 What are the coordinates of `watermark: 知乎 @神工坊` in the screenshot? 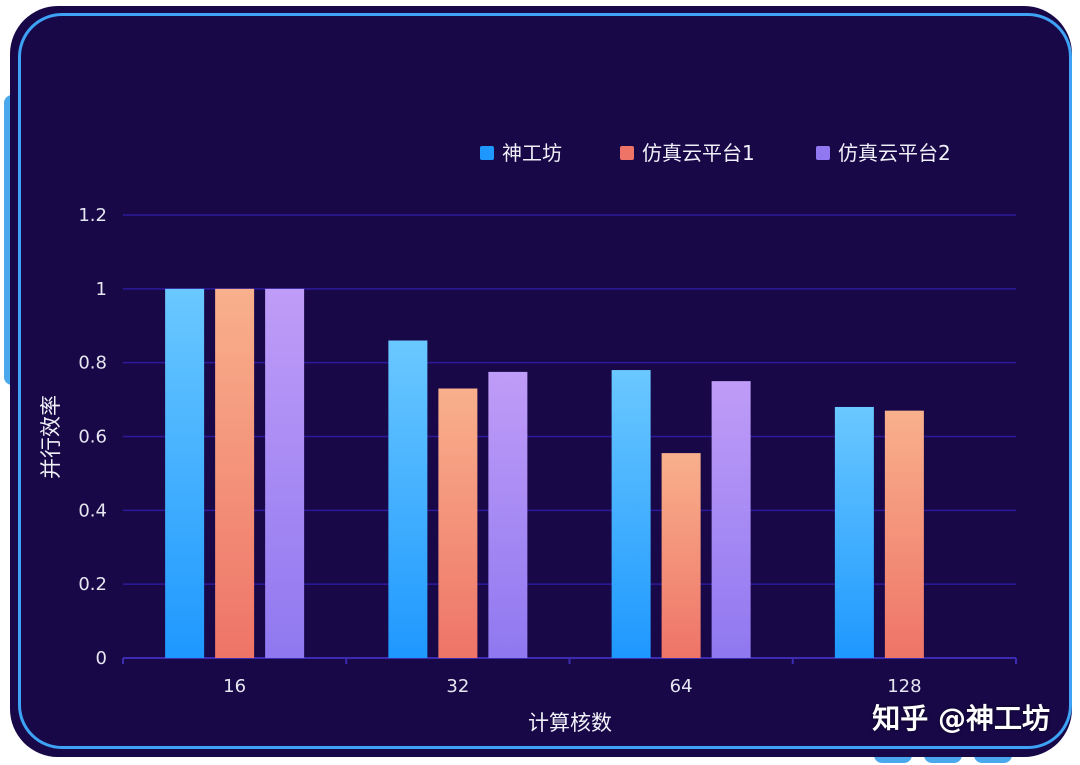 It's located at (961, 718).